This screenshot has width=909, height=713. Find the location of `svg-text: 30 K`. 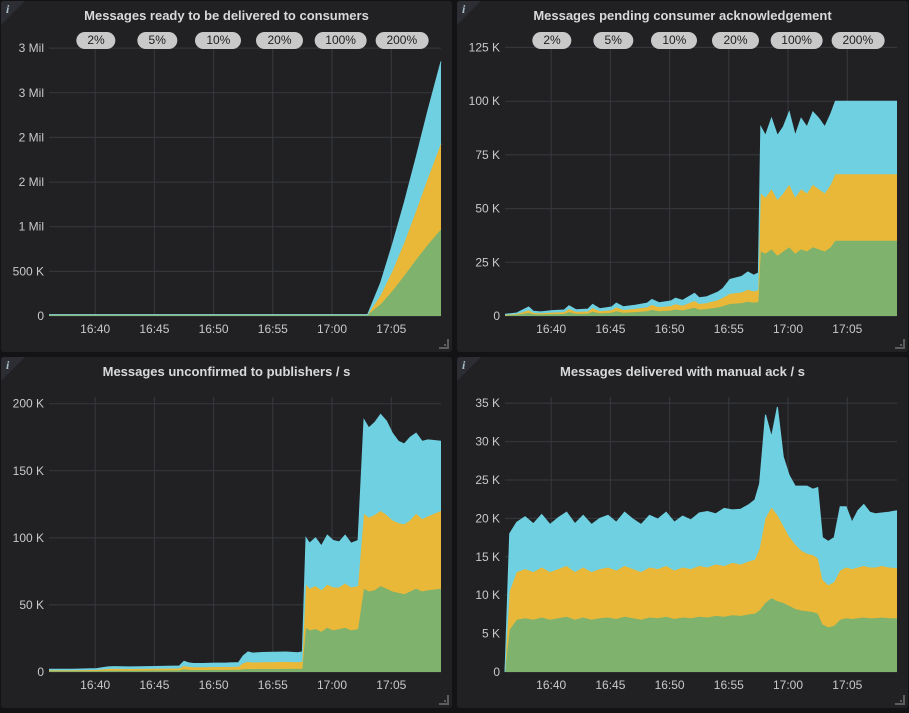

svg-text: 30 K is located at coordinates (487, 442).